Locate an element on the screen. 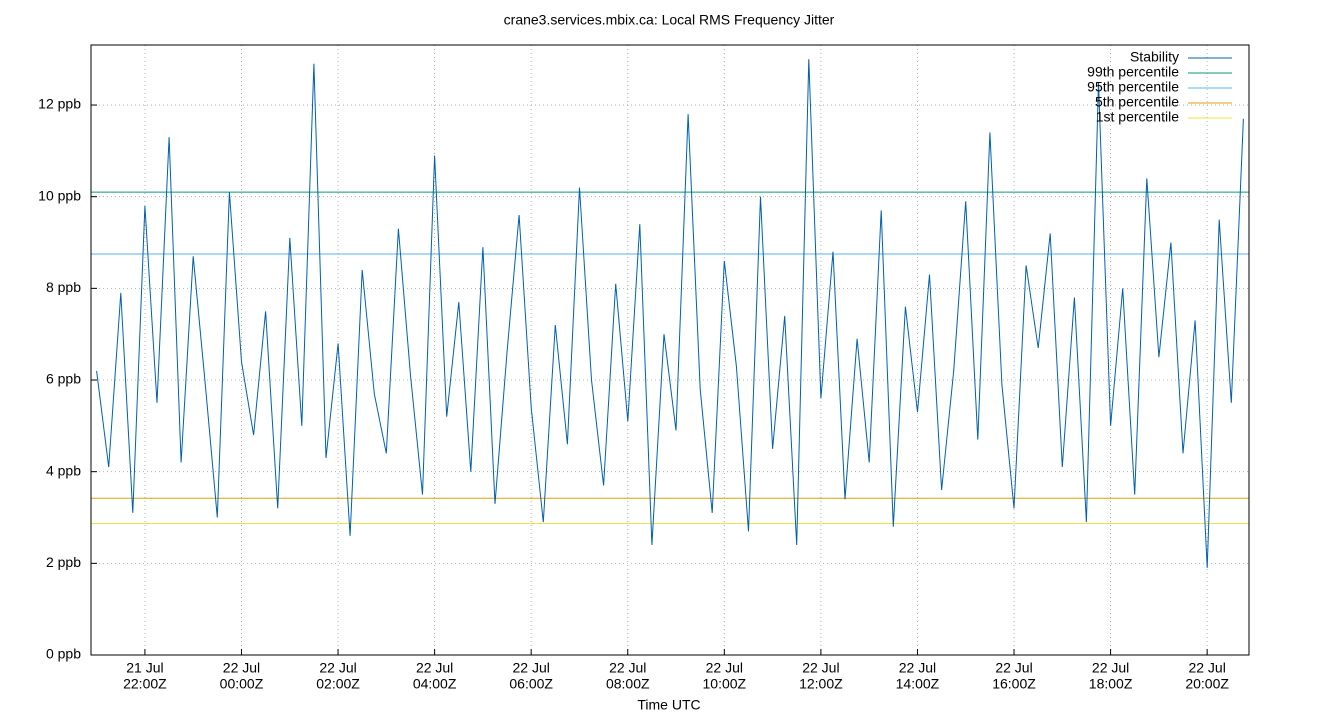  legend-label: 1st percentile is located at coordinates (1137, 117).